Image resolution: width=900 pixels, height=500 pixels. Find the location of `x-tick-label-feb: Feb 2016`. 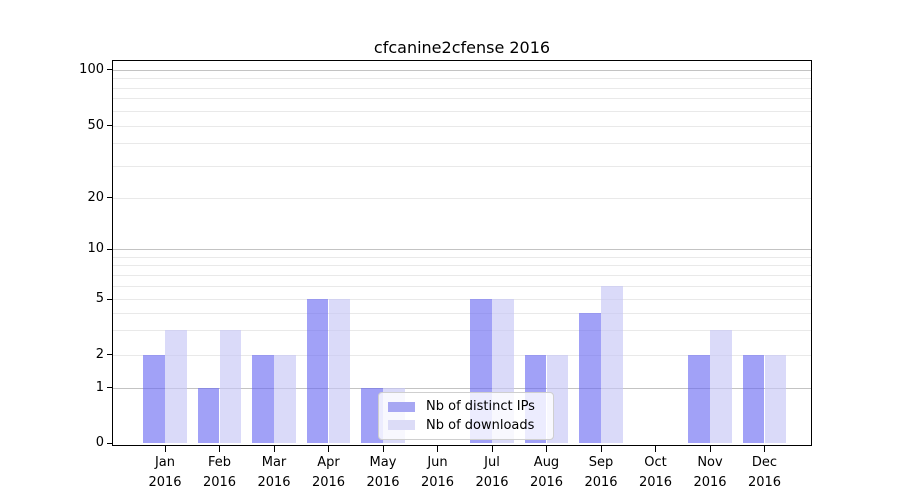

x-tick-label-feb: Feb 2016 is located at coordinates (219, 472).